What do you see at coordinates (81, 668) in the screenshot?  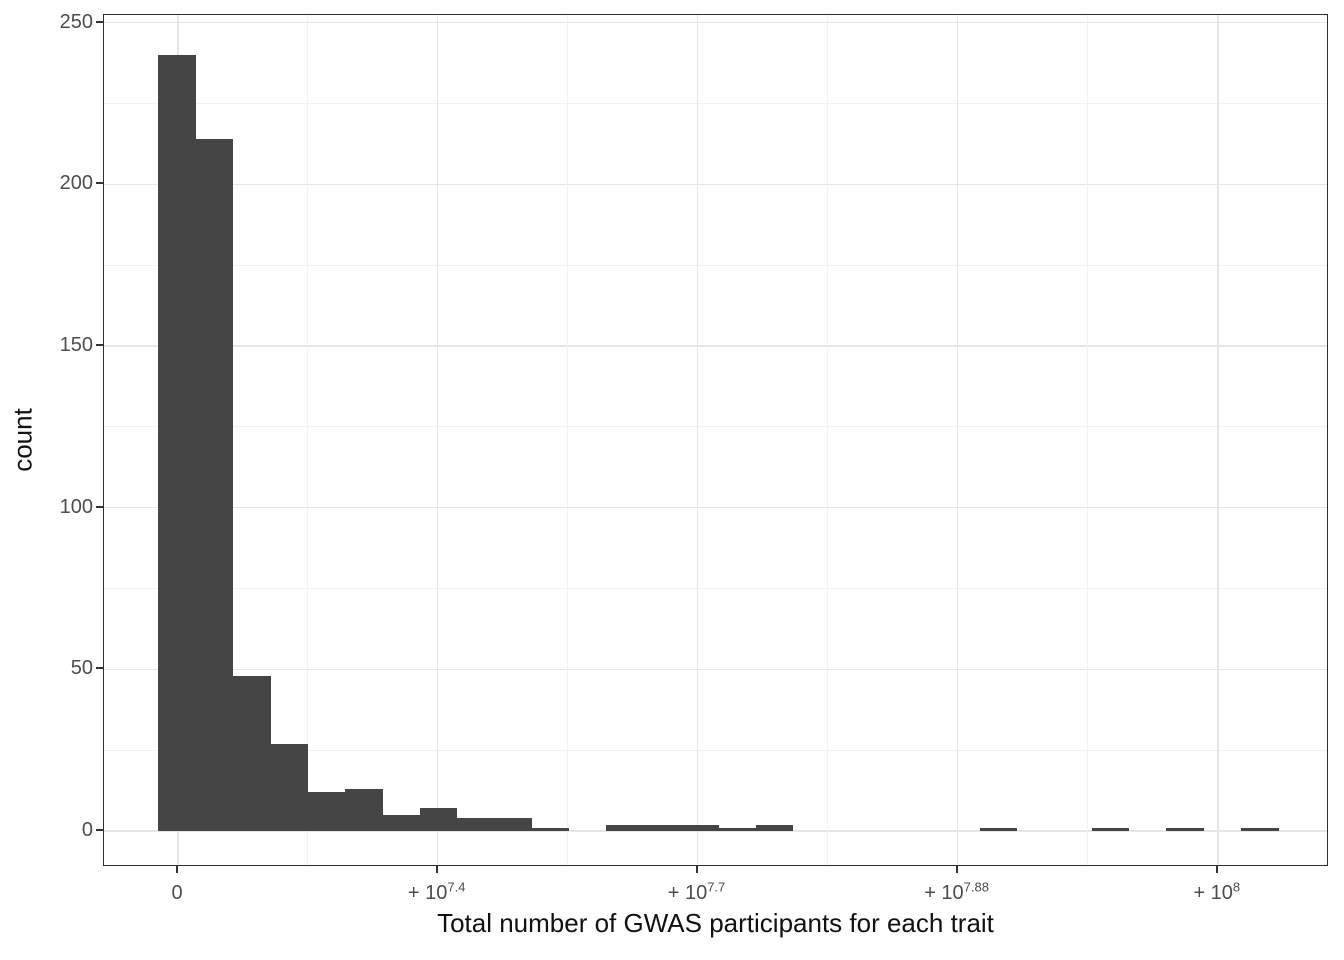 I see `y-axis-tick-label: 50` at bounding box center [81, 668].